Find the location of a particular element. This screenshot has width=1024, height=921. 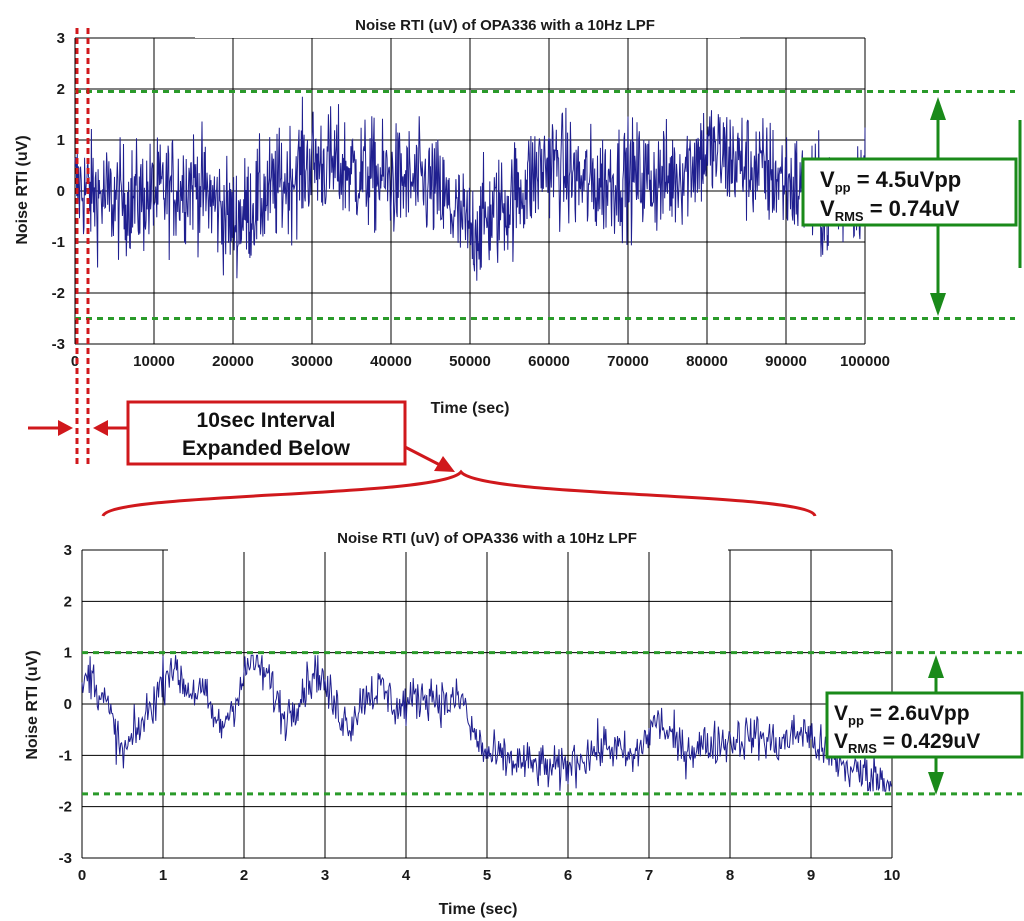

interval-connector: 10sec Interval Expanded Below is located at coordinates (422, 458).